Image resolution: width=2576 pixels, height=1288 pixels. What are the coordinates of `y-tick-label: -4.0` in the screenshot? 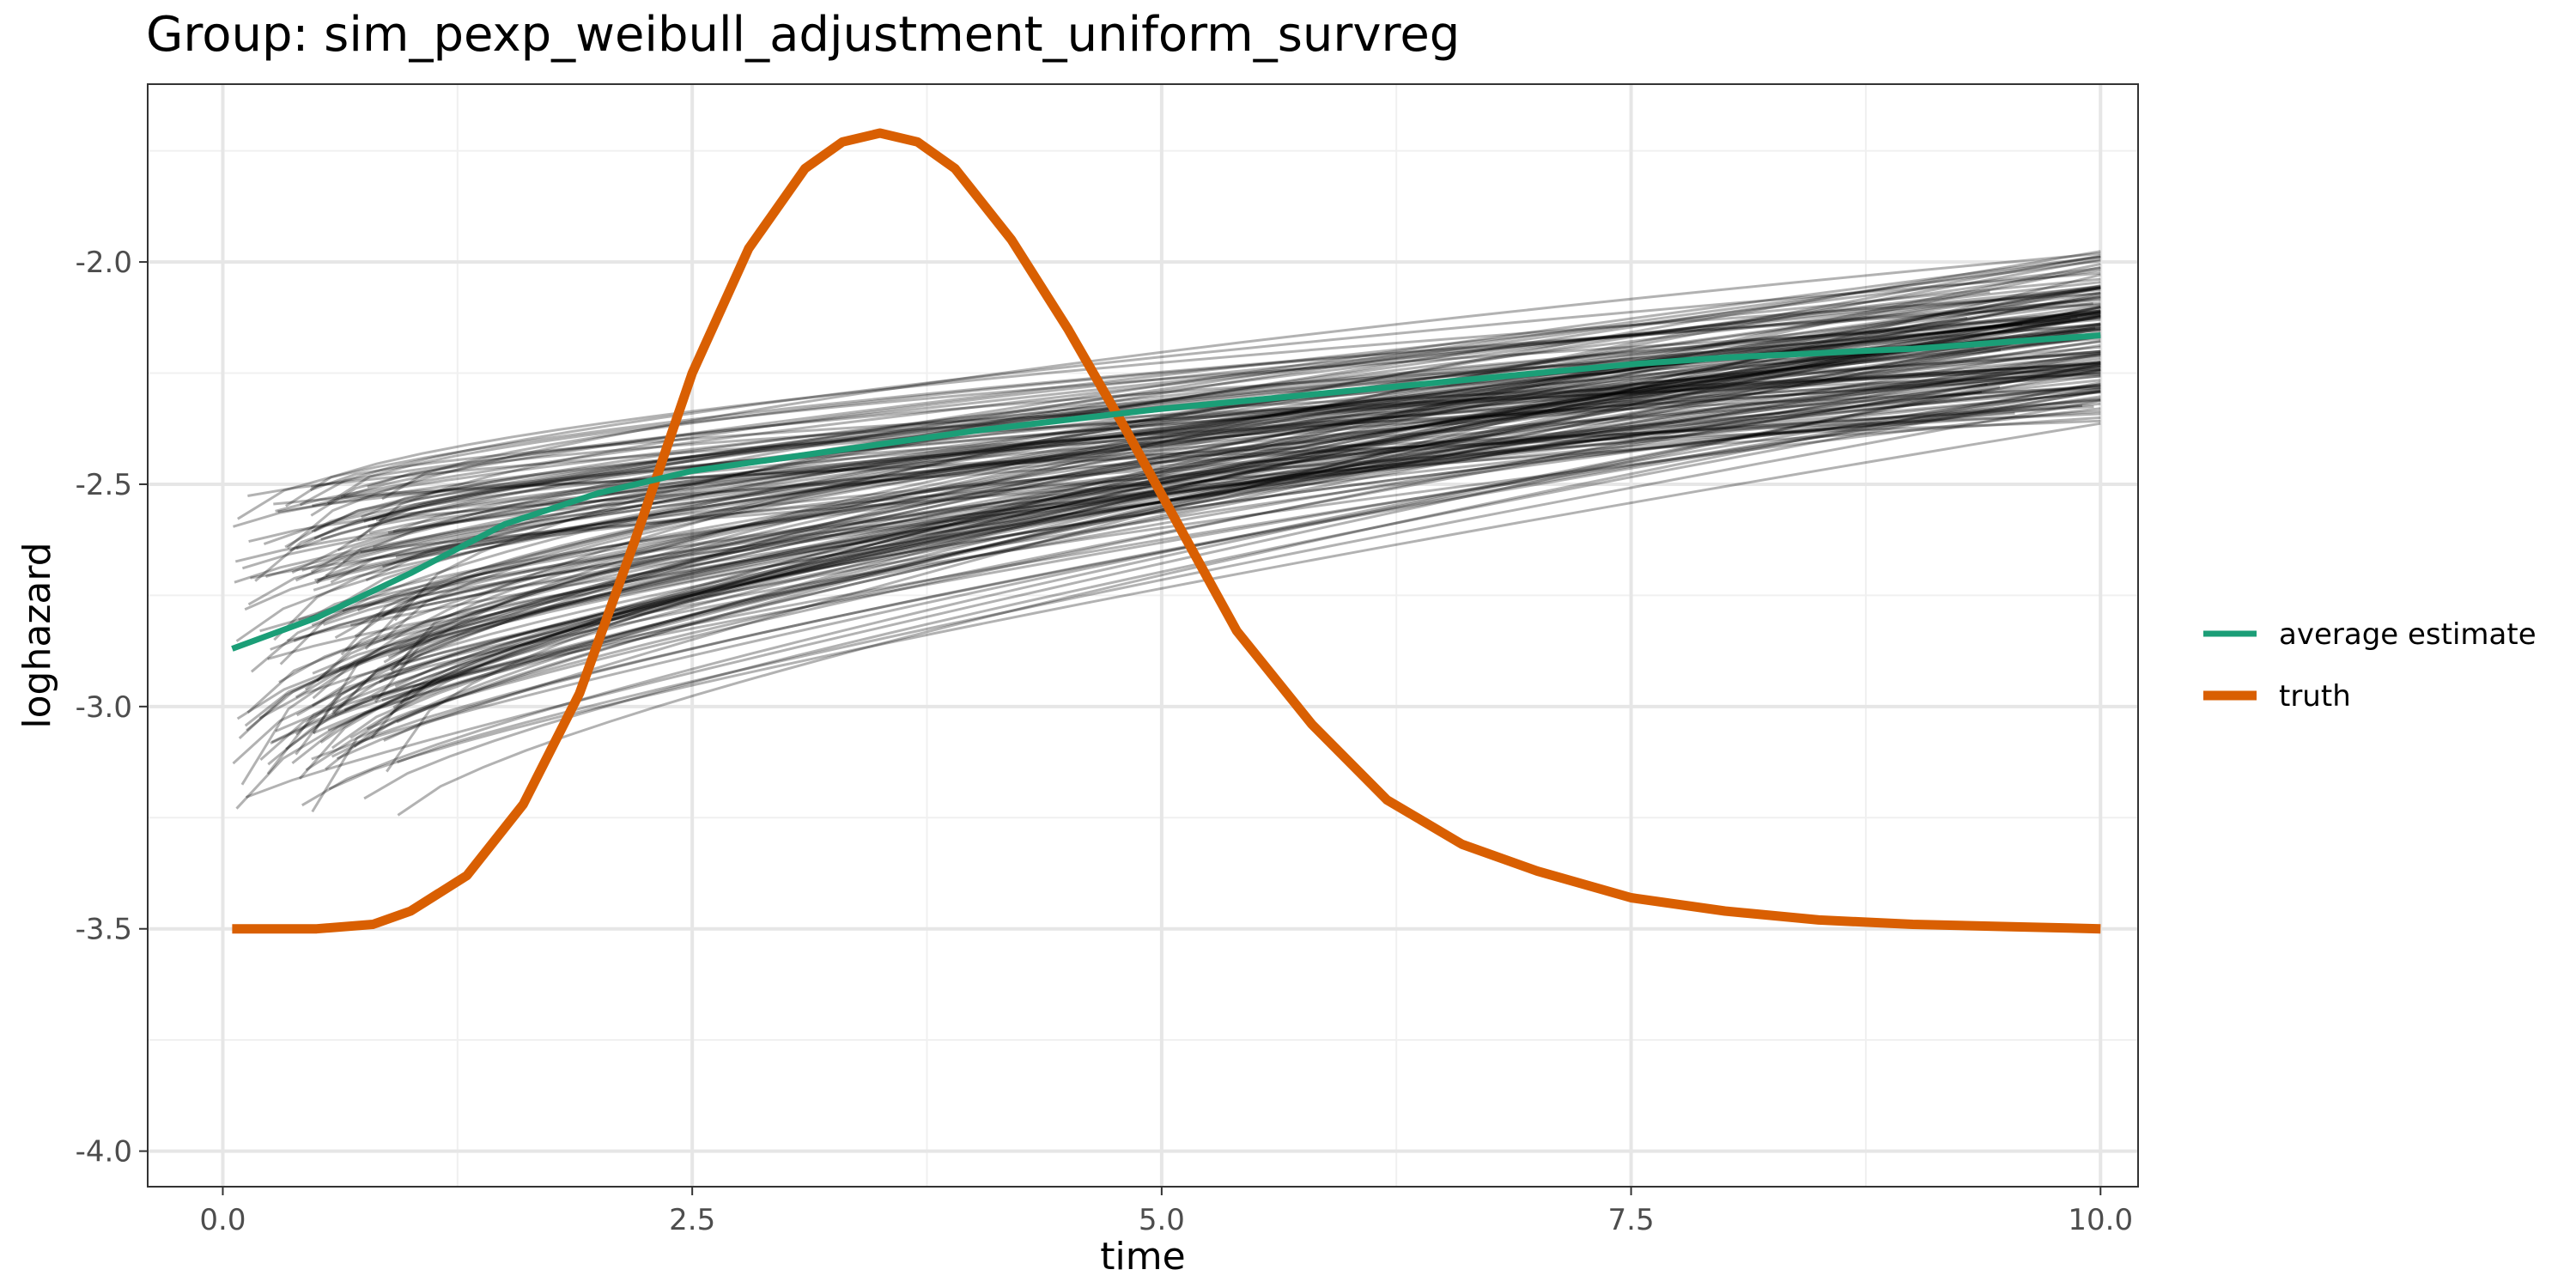 It's located at (104, 1152).